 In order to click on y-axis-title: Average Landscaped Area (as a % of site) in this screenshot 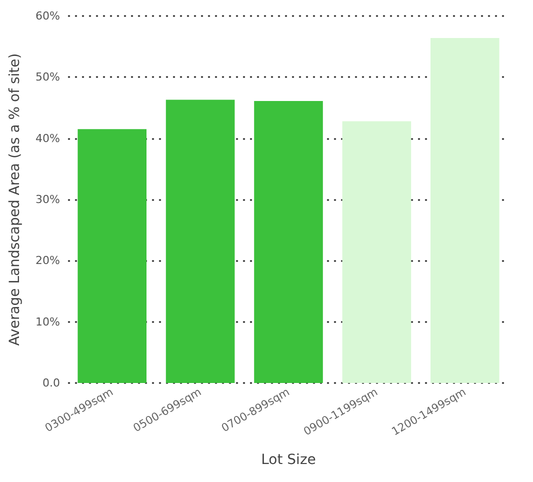, I will do `click(15, 199)`.